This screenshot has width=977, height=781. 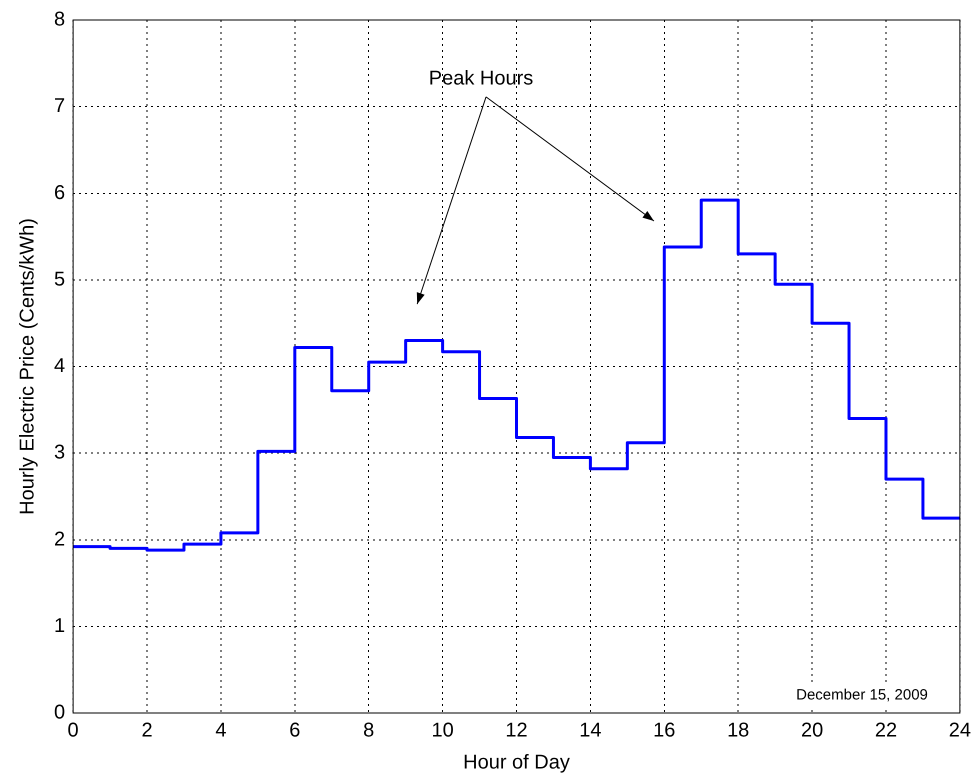 What do you see at coordinates (481, 78) in the screenshot?
I see `annotation: Peak Hours` at bounding box center [481, 78].